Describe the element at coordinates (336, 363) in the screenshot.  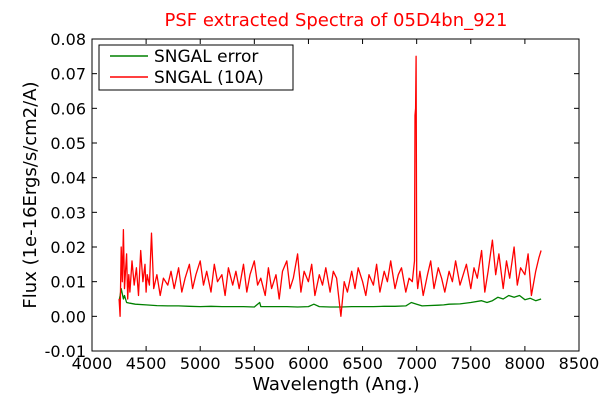
I see `x-tick-labels: 4000 4500 5000 5500 6000 6500 7000 7500 8000 8500` at that location.